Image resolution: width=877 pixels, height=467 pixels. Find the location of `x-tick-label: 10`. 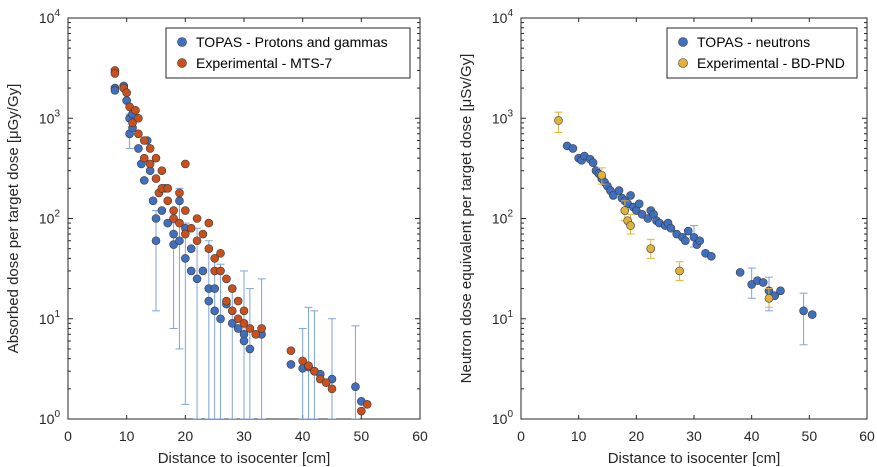

x-tick-label: 10 is located at coordinates (579, 436).